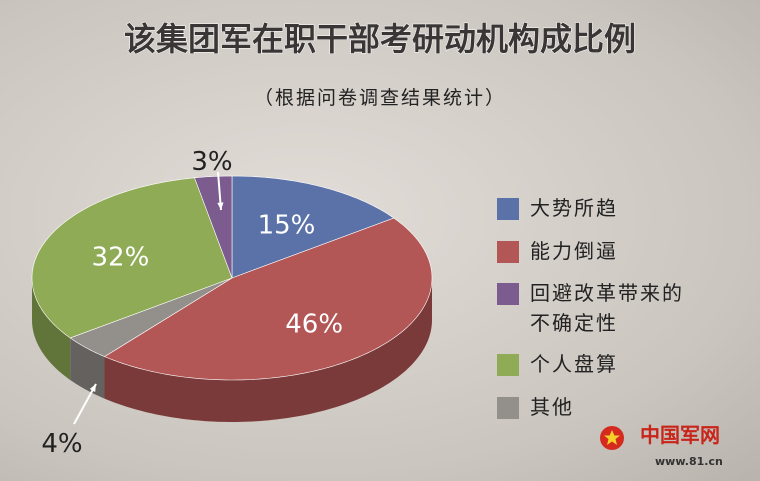 Image resolution: width=760 pixels, height=481 pixels. Describe the element at coordinates (574, 251) in the screenshot. I see `legend-label: 能力倒逼` at that location.